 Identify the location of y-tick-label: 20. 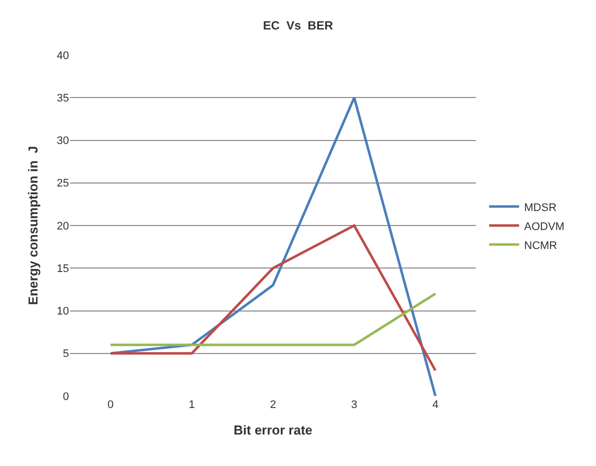
(62, 226).